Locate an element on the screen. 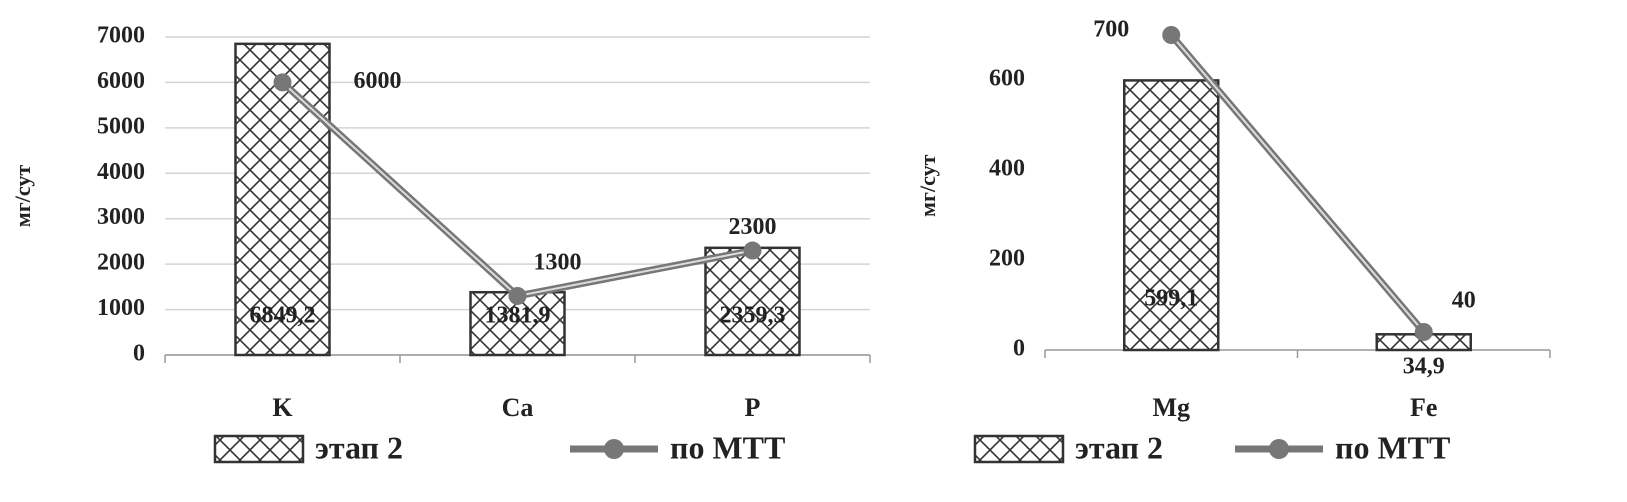 The height and width of the screenshot is (502, 1627). x-tick-label: Mg is located at coordinates (1171, 407).